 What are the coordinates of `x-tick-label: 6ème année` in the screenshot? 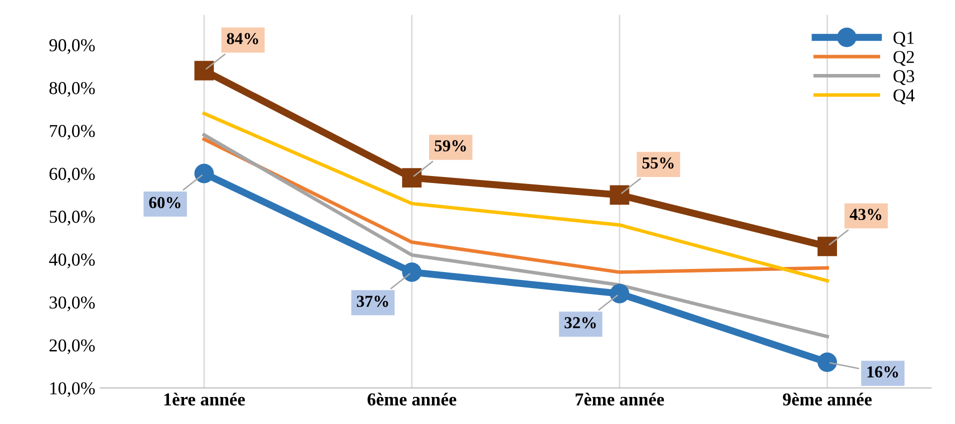 It's located at (412, 399).